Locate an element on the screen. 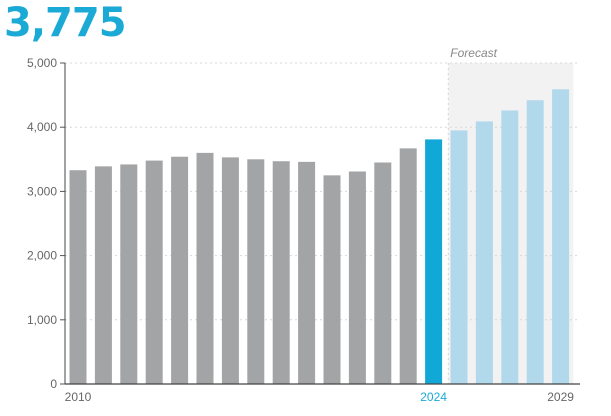 The height and width of the screenshot is (416, 611). bar-2018 is located at coordinates (281, 272).